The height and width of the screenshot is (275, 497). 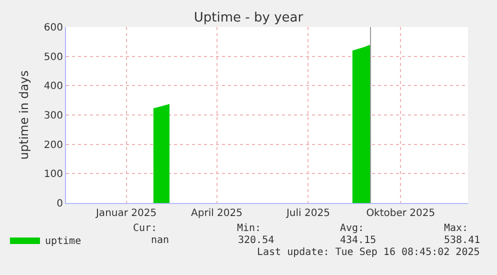 I want to click on chart-title: Uptime - by year, so click(x=249, y=18).